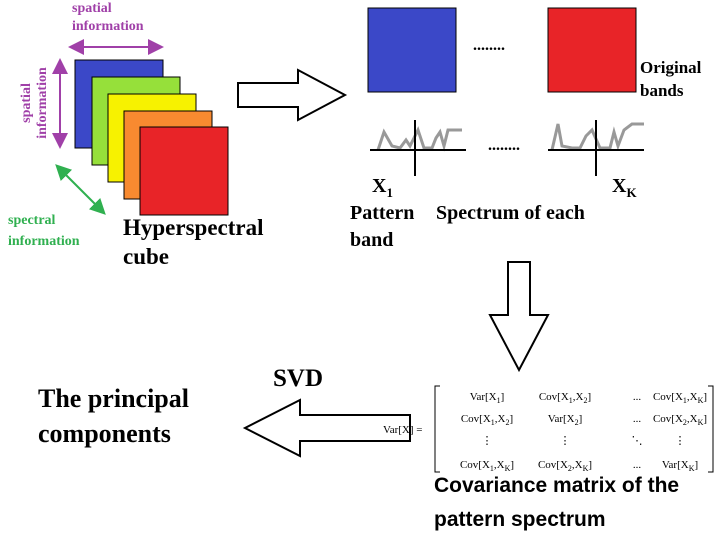 The height and width of the screenshot is (539, 719). I want to click on x-sub: 1, so click(389, 192).